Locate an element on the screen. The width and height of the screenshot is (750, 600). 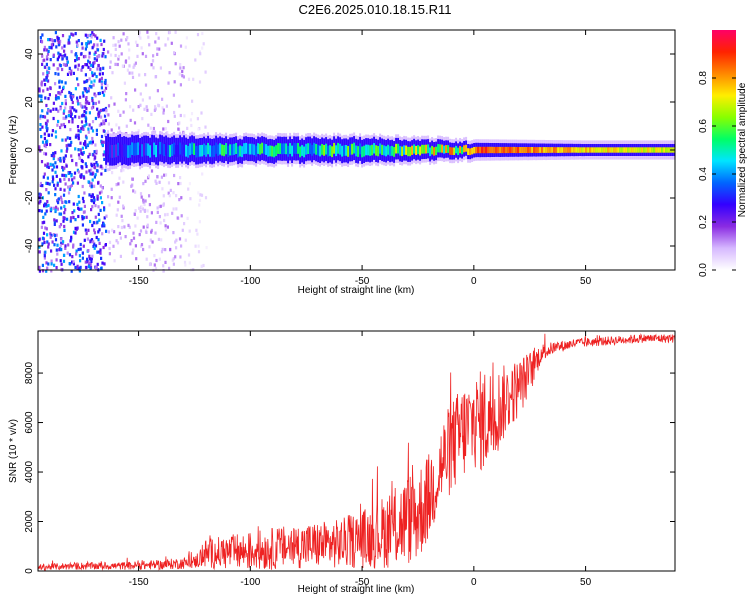
colorbar-label: Normalized spectral amplitude is located at coordinates (742, 149).